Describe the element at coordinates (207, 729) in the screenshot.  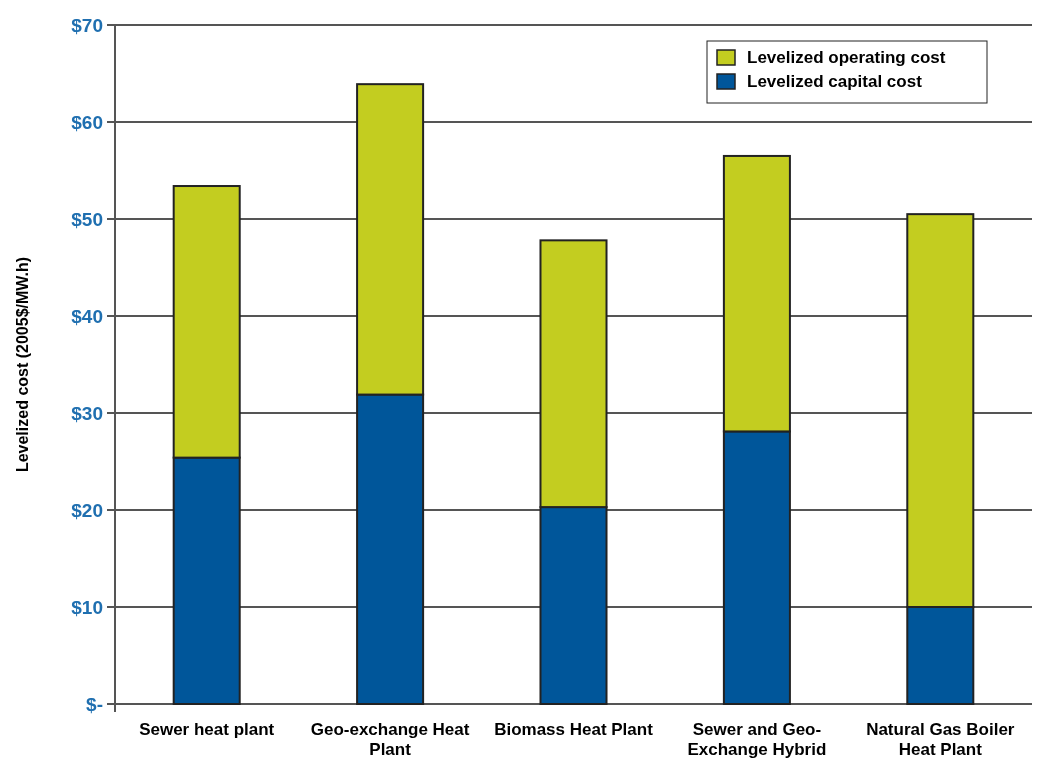
I see `x-tick-label: Sewer heat plant` at that location.